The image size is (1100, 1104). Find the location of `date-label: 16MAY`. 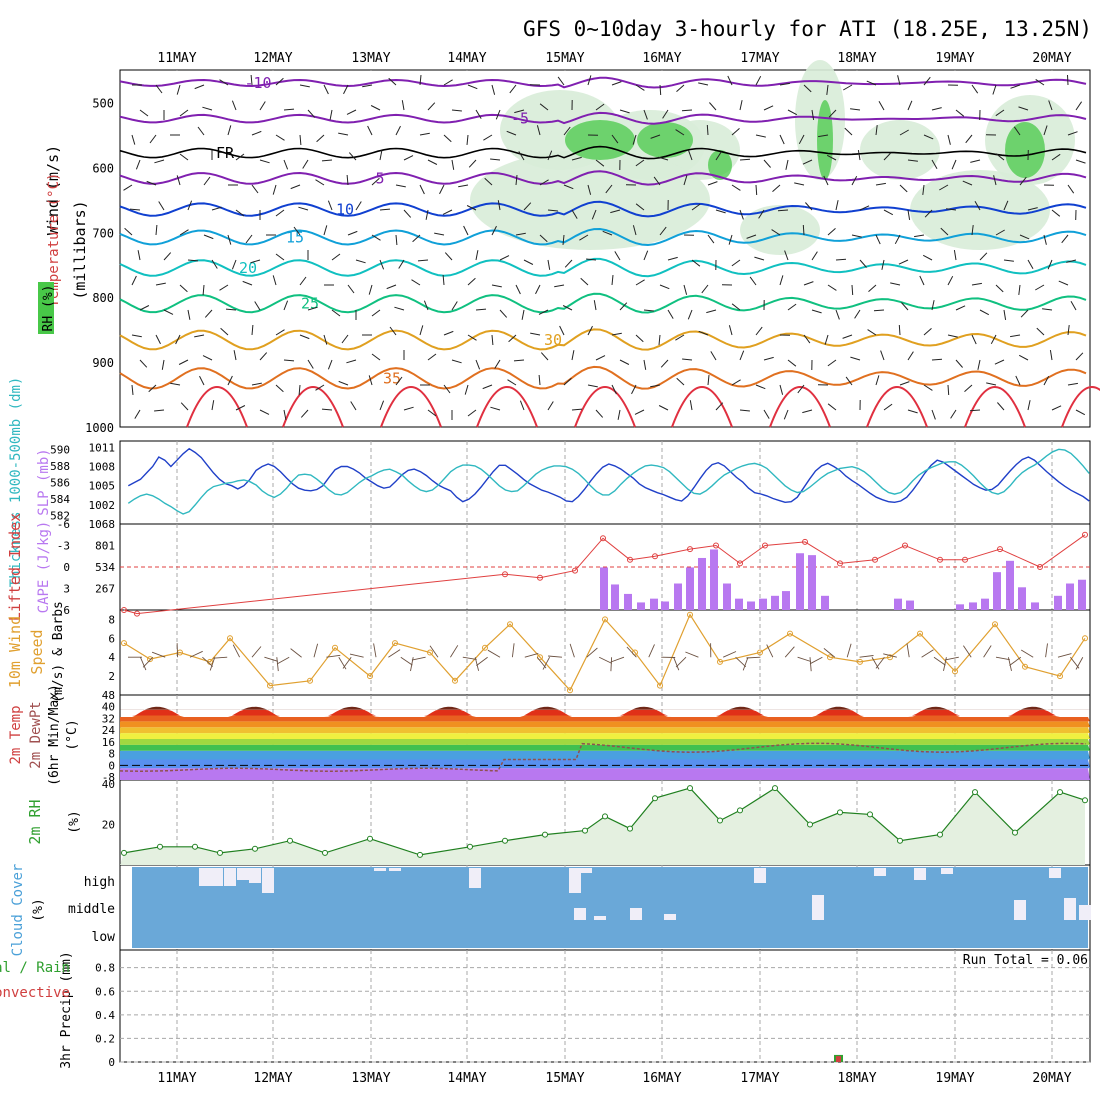

date-label: 16MAY is located at coordinates (661, 58).